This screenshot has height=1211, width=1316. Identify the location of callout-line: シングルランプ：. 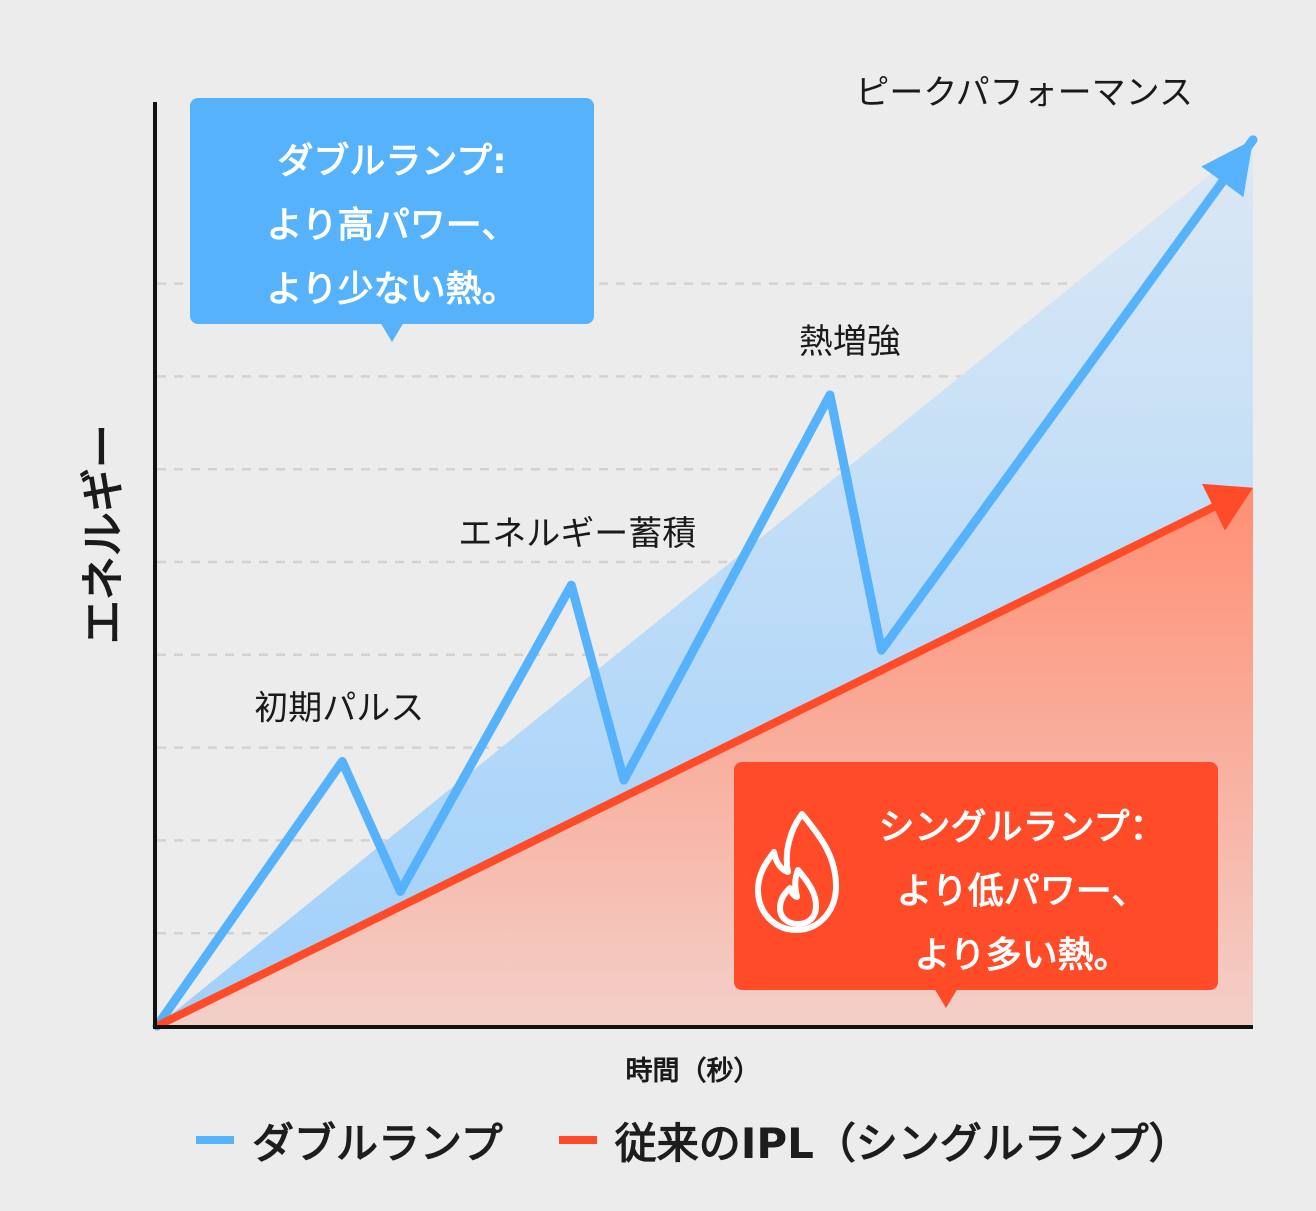
(1022, 827).